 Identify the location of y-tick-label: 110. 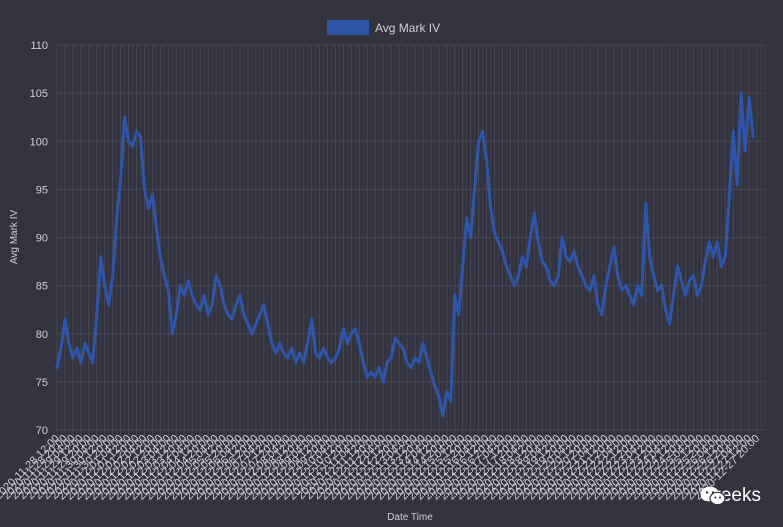
(39, 46).